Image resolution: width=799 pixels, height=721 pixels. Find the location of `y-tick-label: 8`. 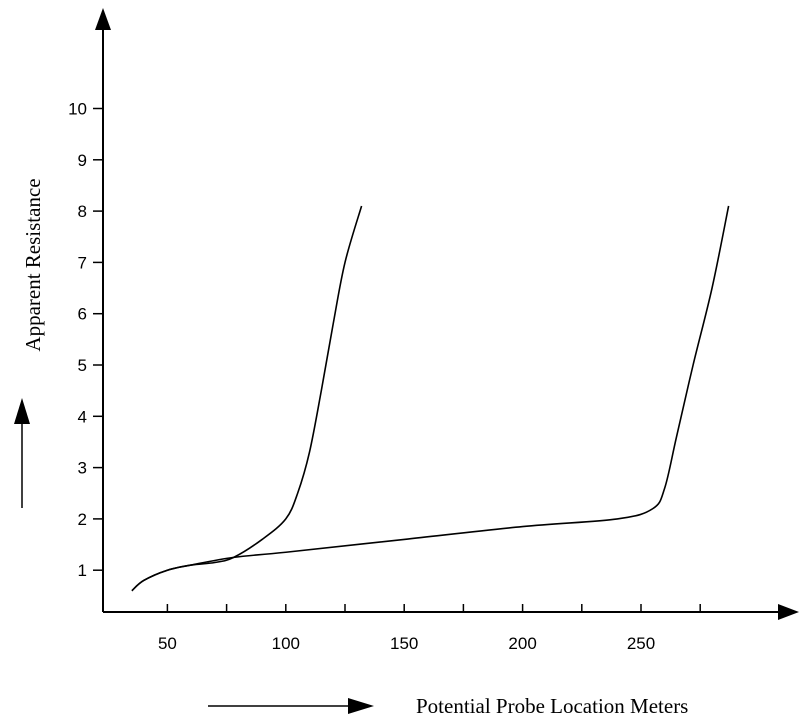

y-tick-label: 8 is located at coordinates (82, 211).